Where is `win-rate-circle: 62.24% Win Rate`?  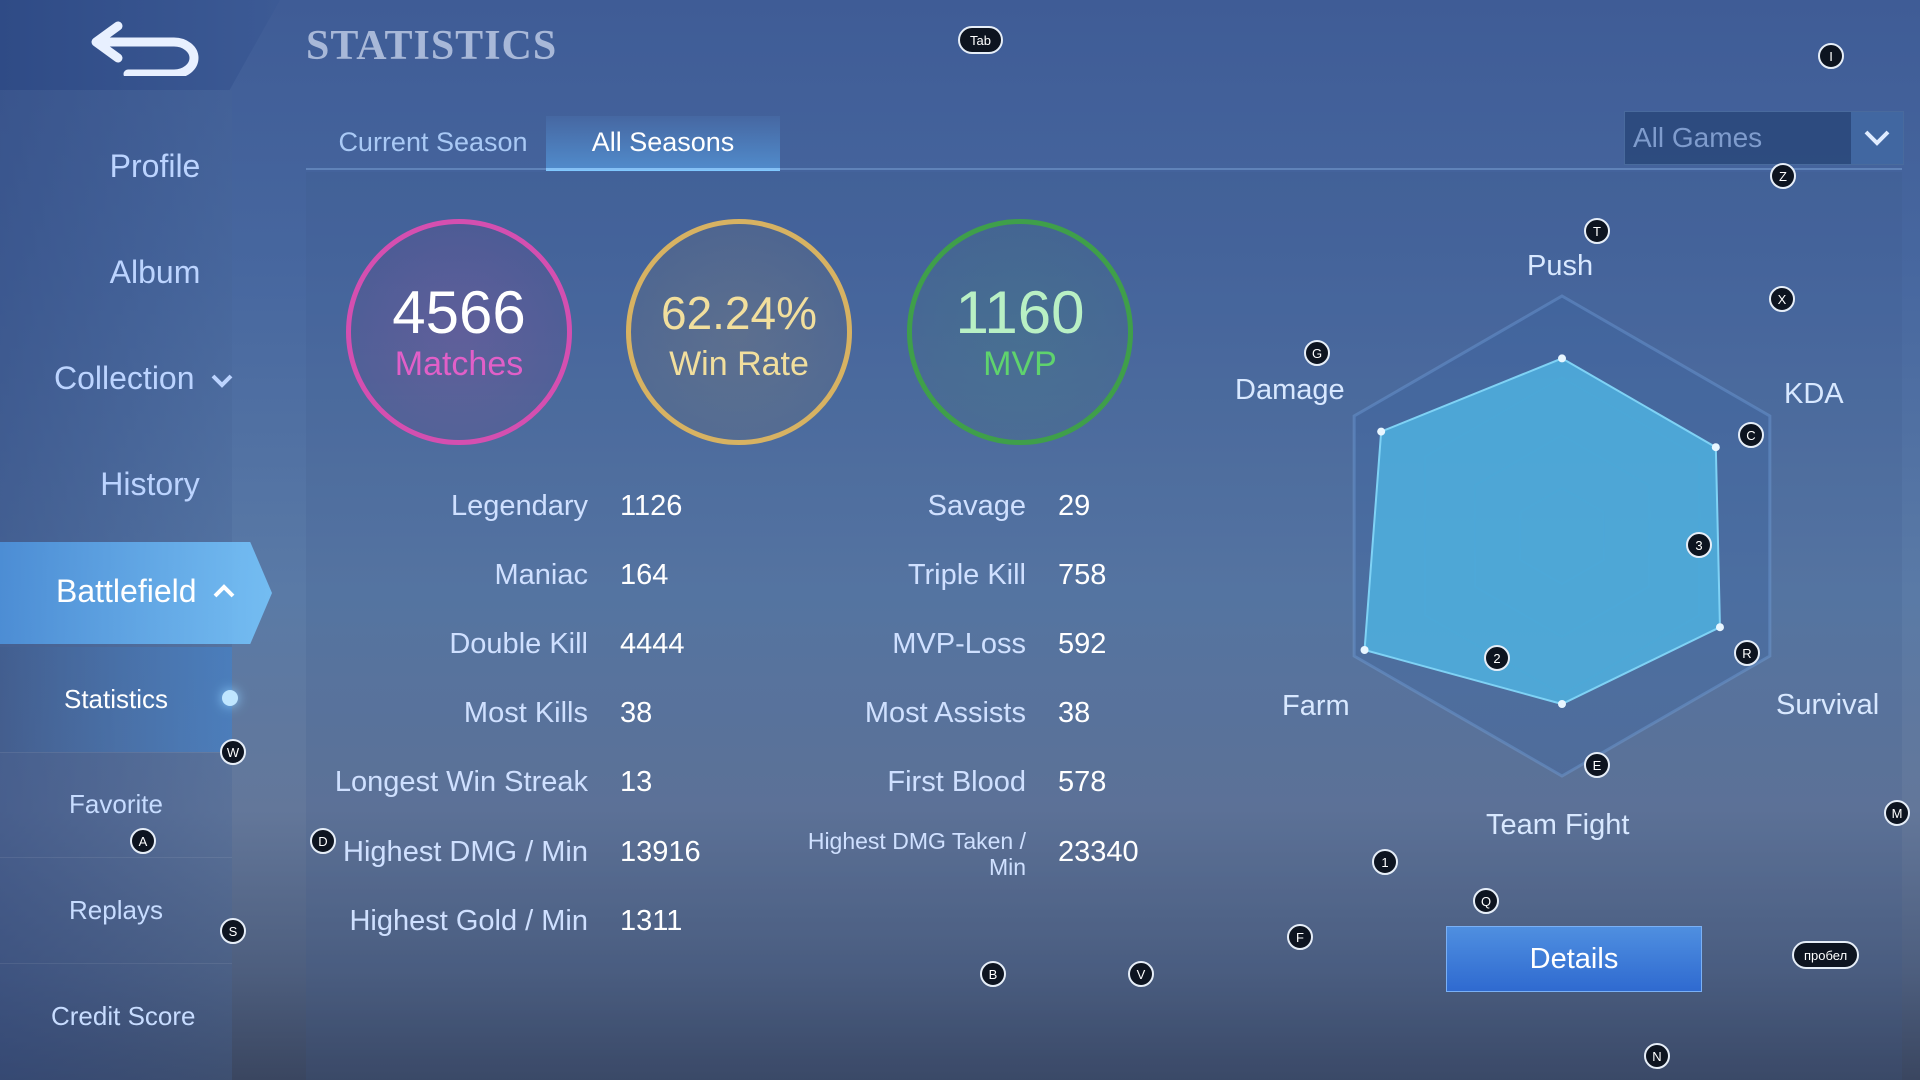 win-rate-circle: 62.24% Win Rate is located at coordinates (739, 332).